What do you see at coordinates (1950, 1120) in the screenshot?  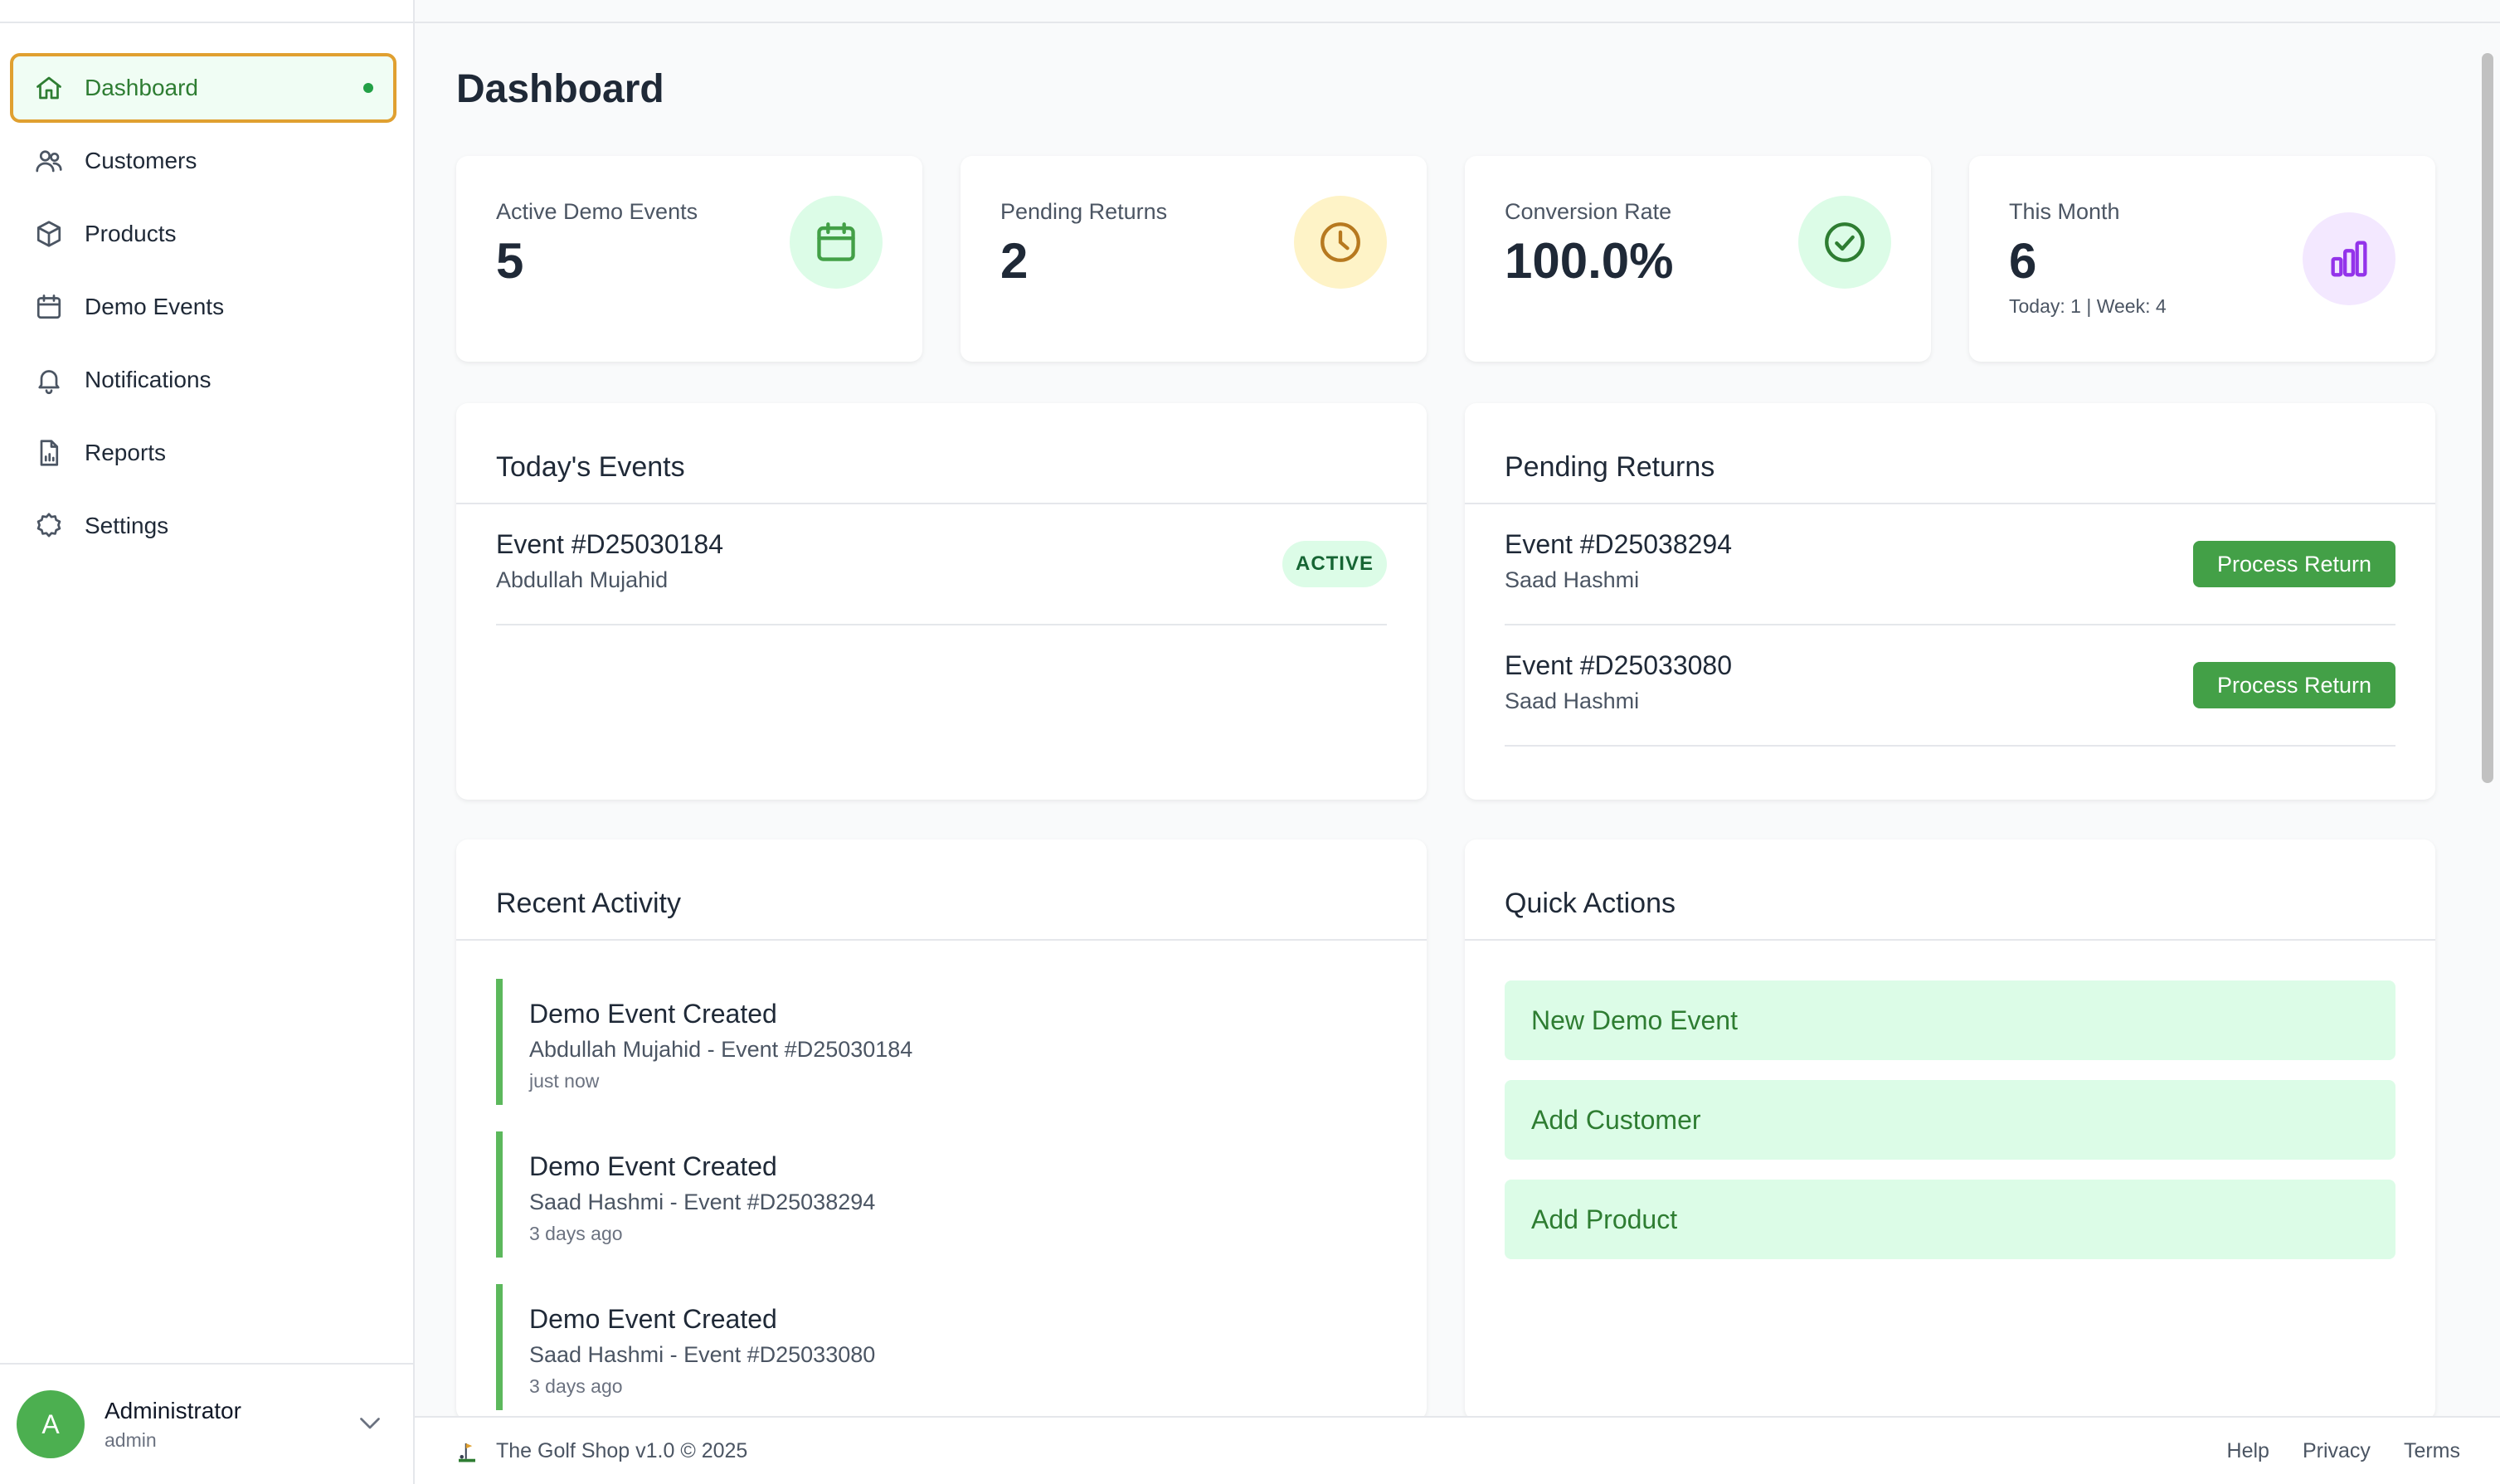 I see `add-customer-button: Add Customer` at bounding box center [1950, 1120].